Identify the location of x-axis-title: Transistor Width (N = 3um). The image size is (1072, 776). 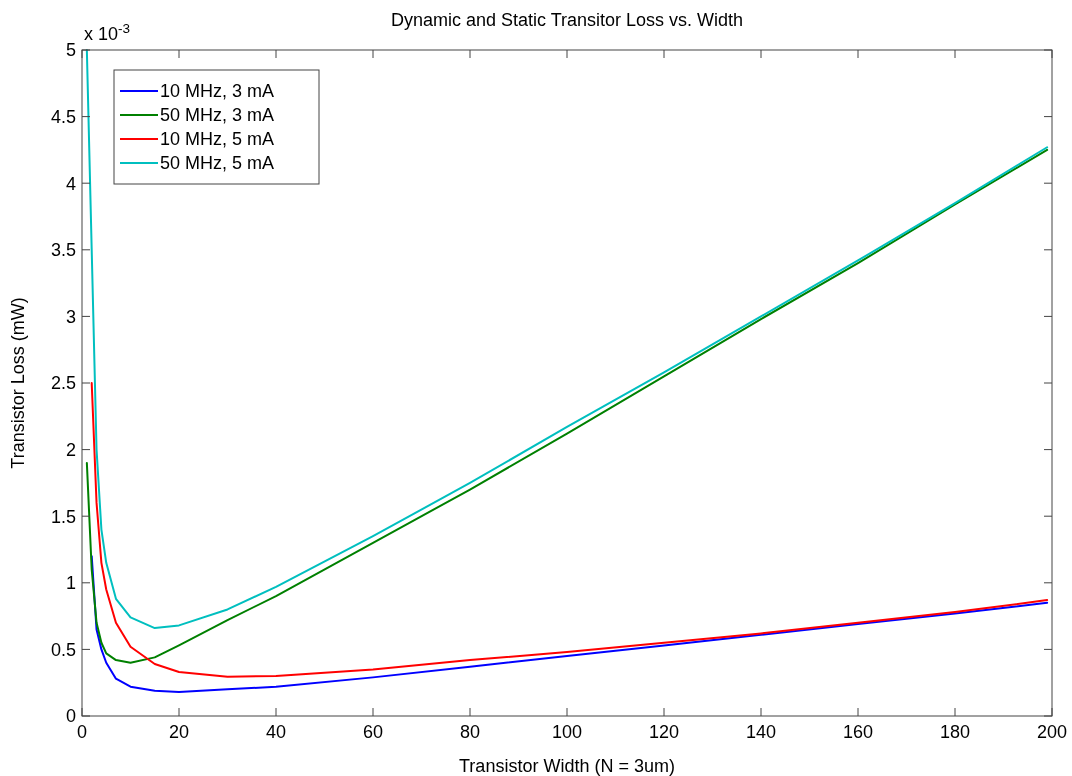
(567, 766).